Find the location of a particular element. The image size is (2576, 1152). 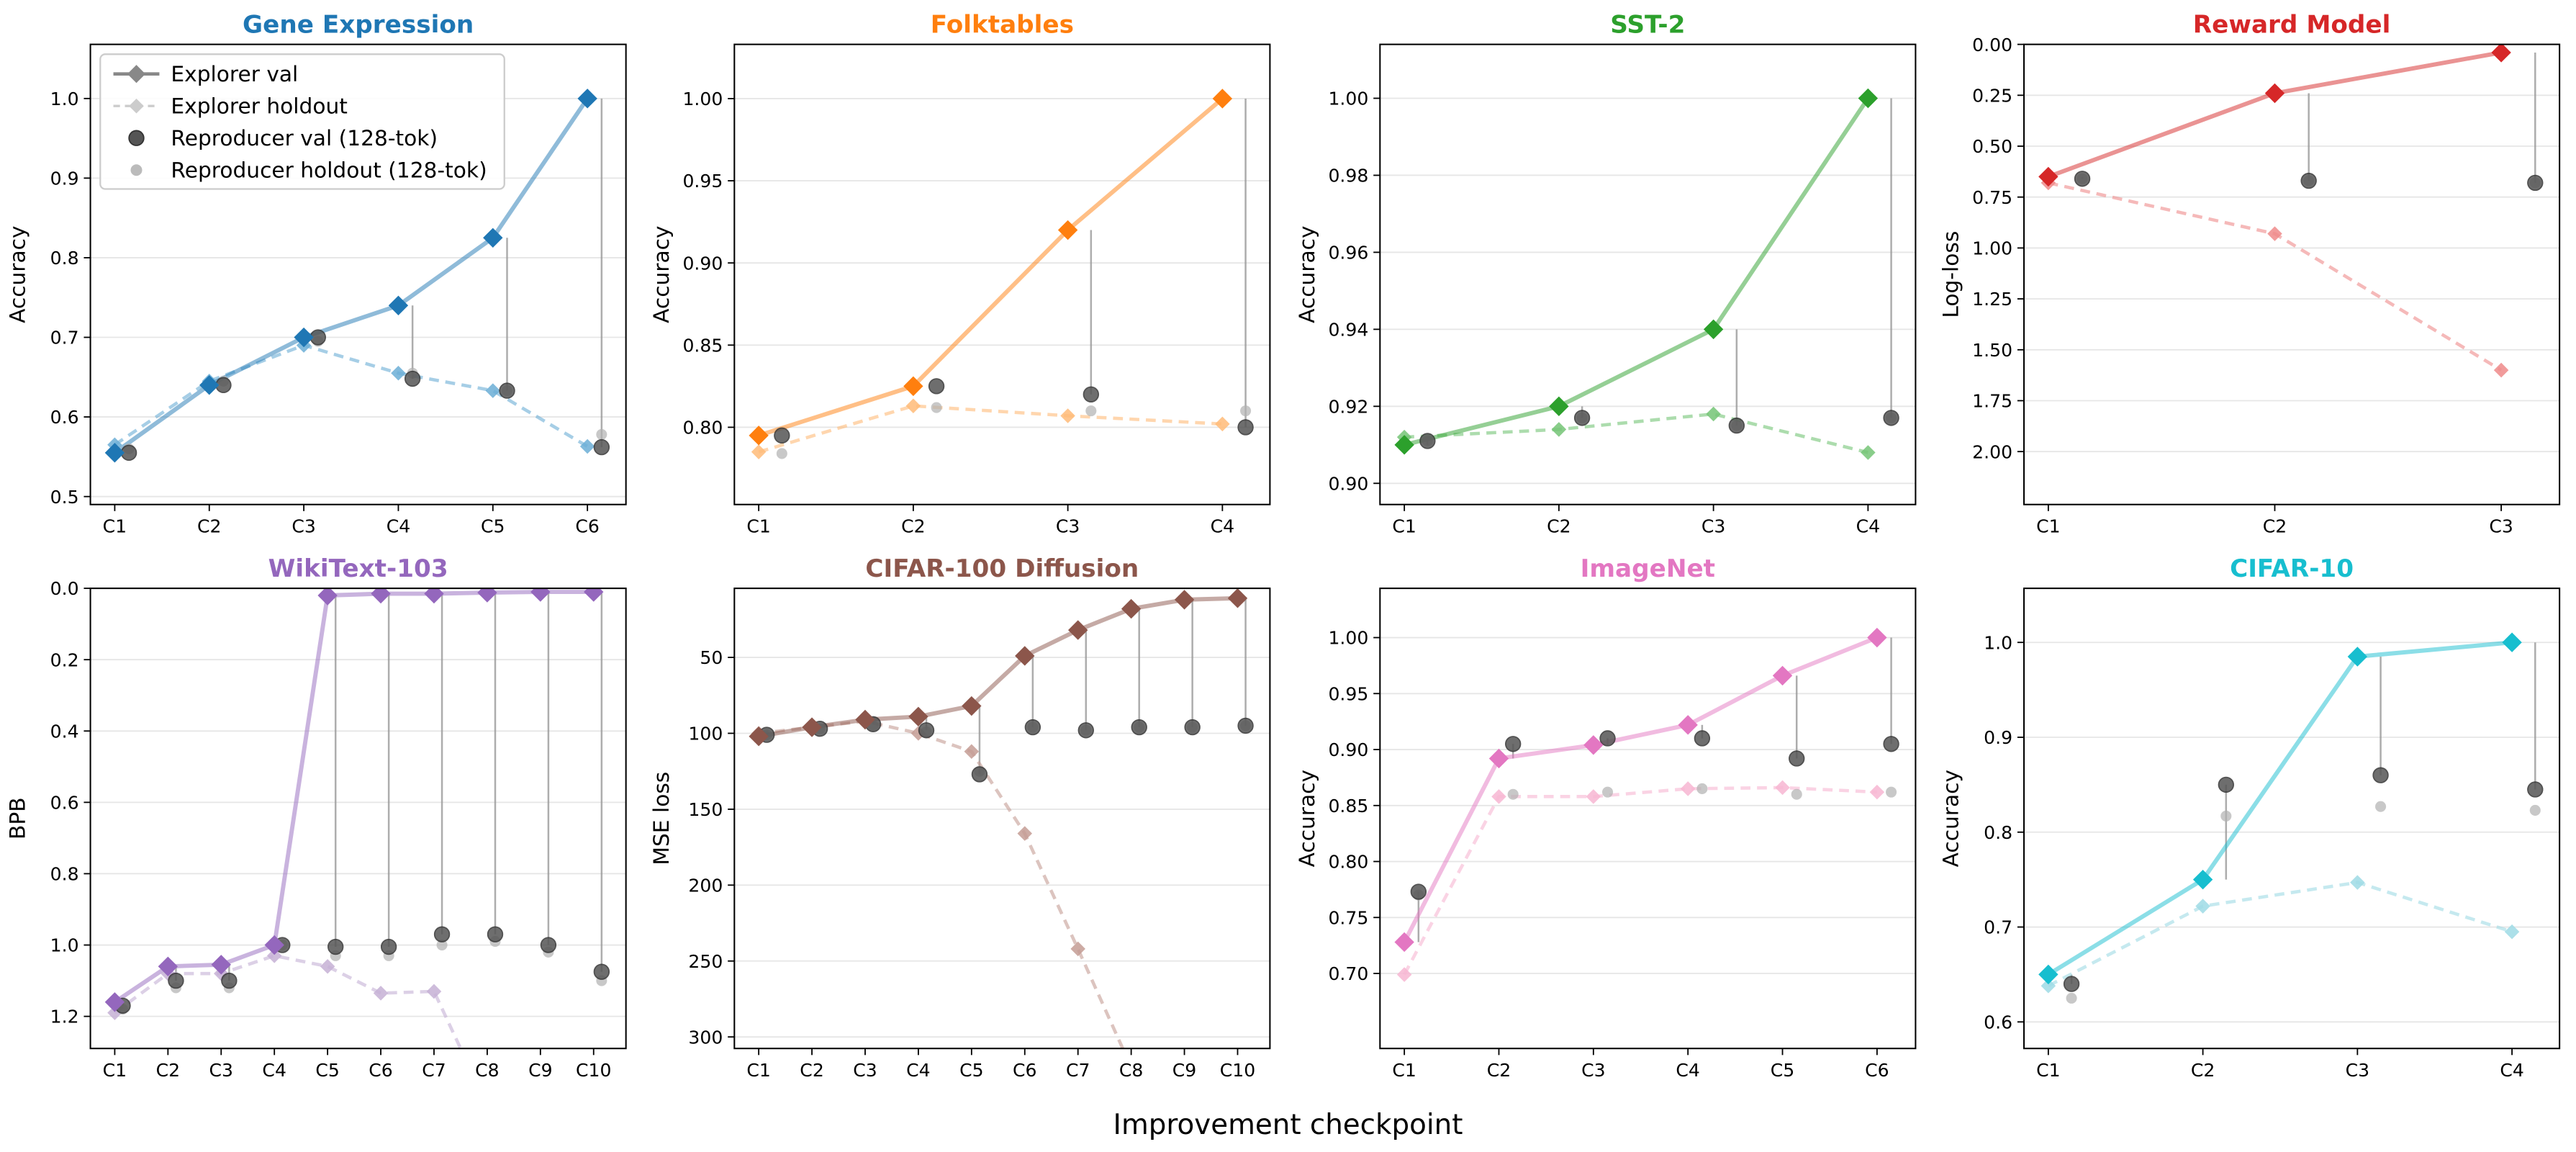

y-tick-label: 0.4 is located at coordinates (64, 731).